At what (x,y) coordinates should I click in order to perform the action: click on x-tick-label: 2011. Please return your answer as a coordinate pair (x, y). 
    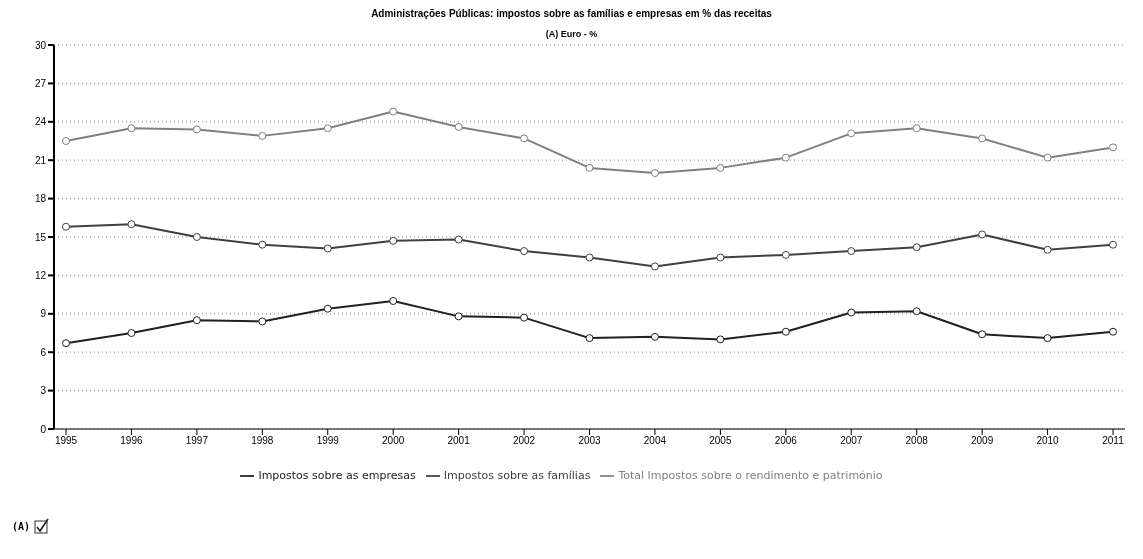
    Looking at the image, I should click on (1113, 441).